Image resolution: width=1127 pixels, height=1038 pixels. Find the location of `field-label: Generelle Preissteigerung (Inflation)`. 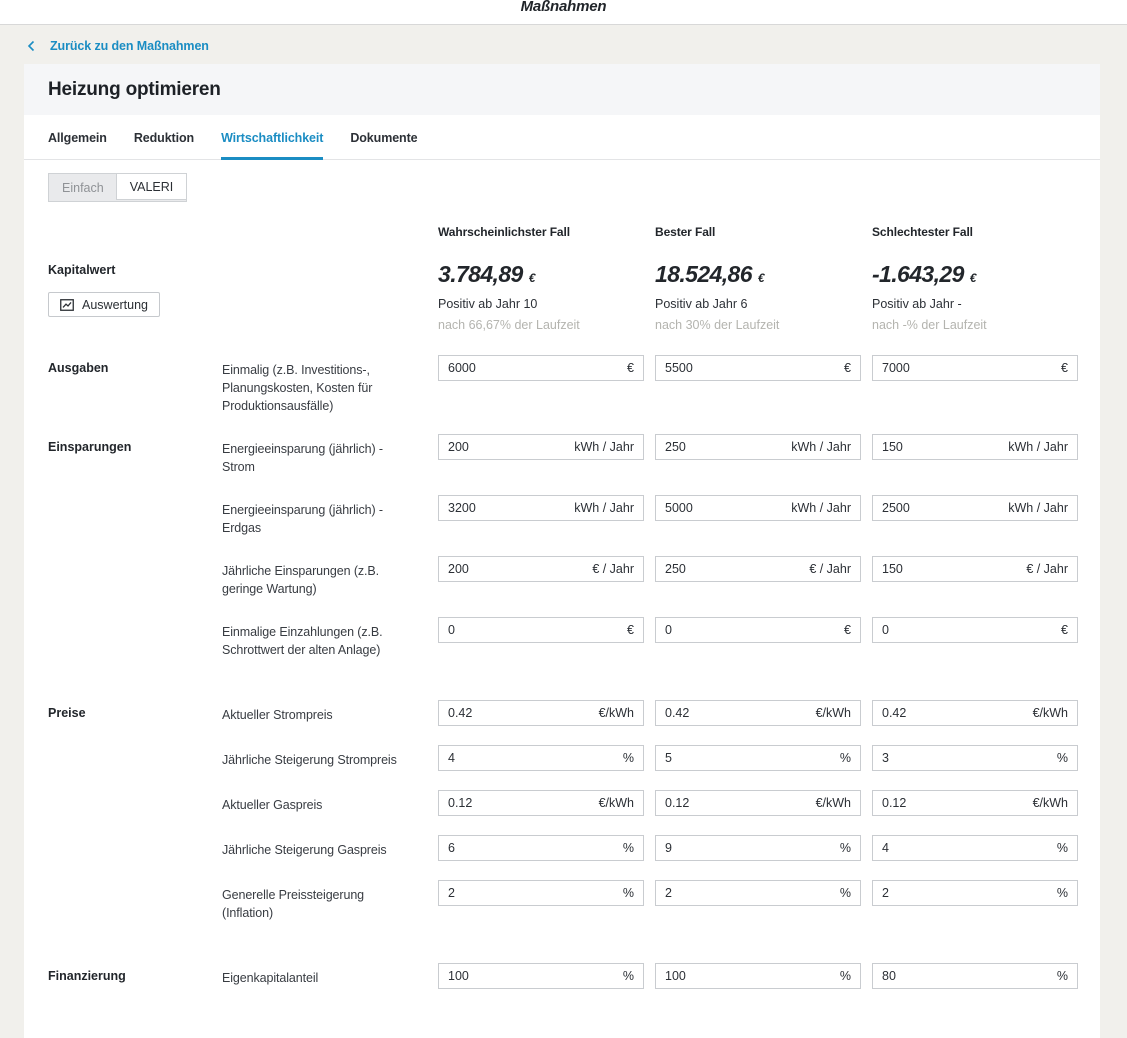

field-label: Generelle Preissteigerung (Inflation) is located at coordinates (293, 904).